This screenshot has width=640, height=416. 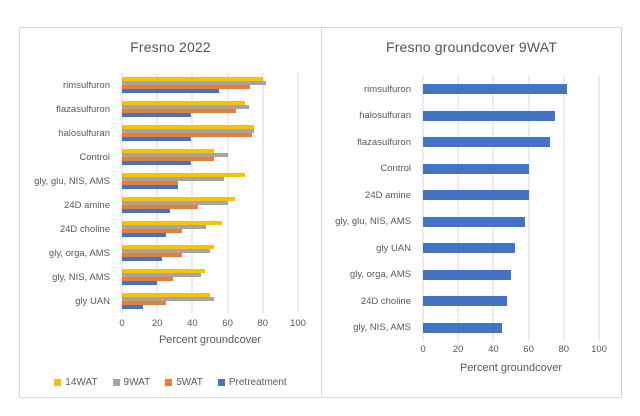 I want to click on category-label: 24D amine, so click(x=87, y=205).